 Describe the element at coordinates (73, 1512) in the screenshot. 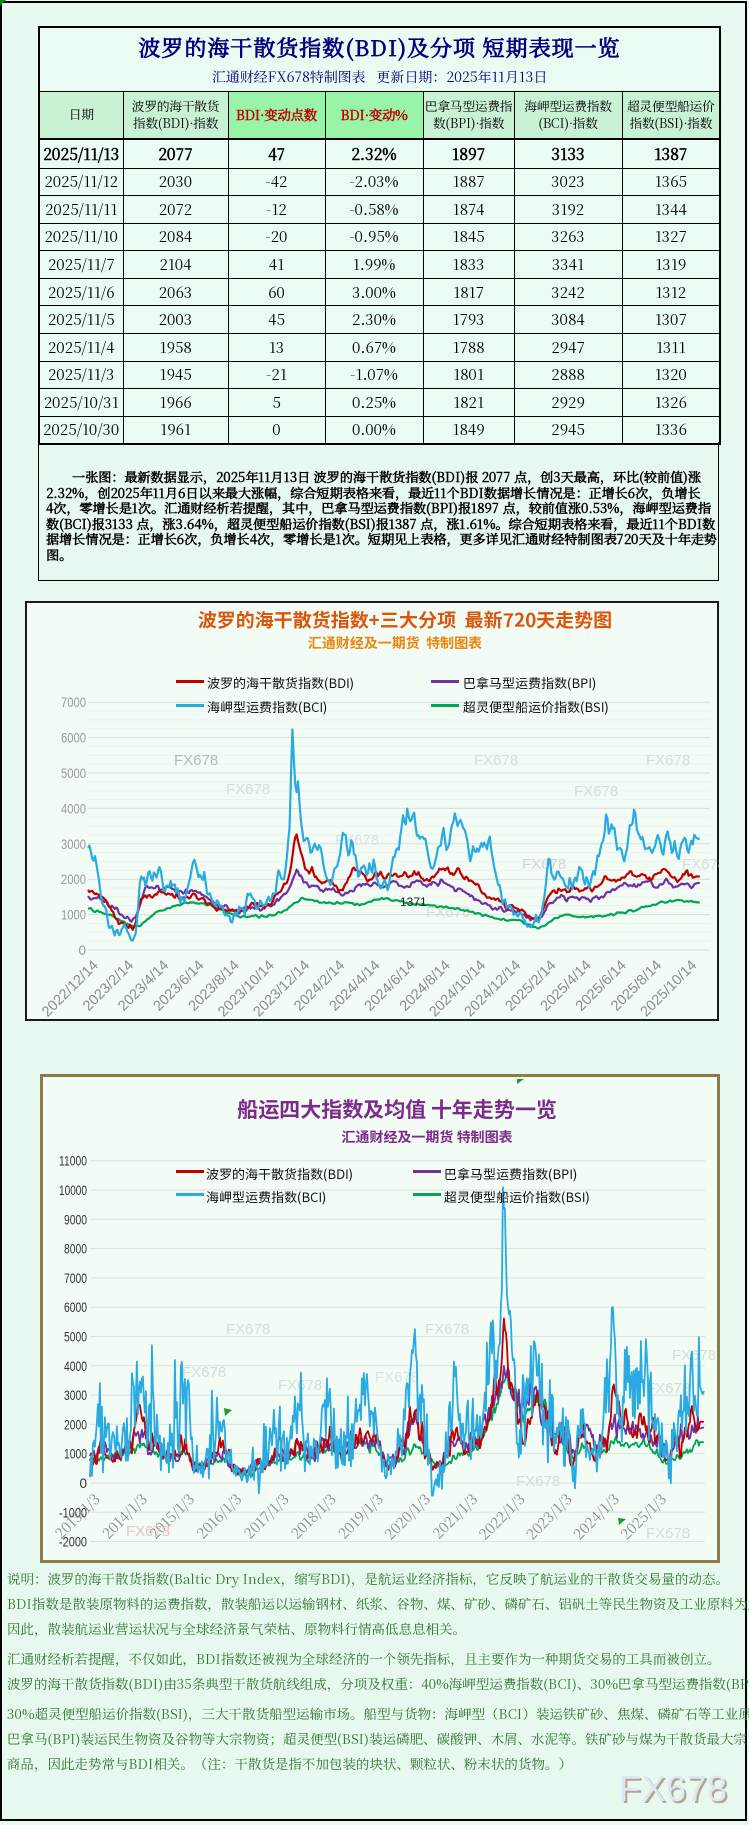

I see `svg-text: -1000` at that location.